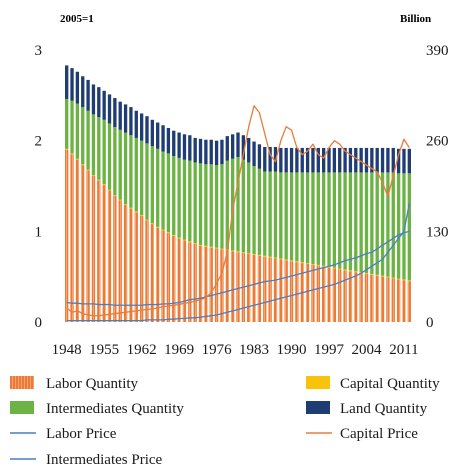  Describe the element at coordinates (329, 350) in the screenshot. I see `x-tick-label: 1997` at that location.